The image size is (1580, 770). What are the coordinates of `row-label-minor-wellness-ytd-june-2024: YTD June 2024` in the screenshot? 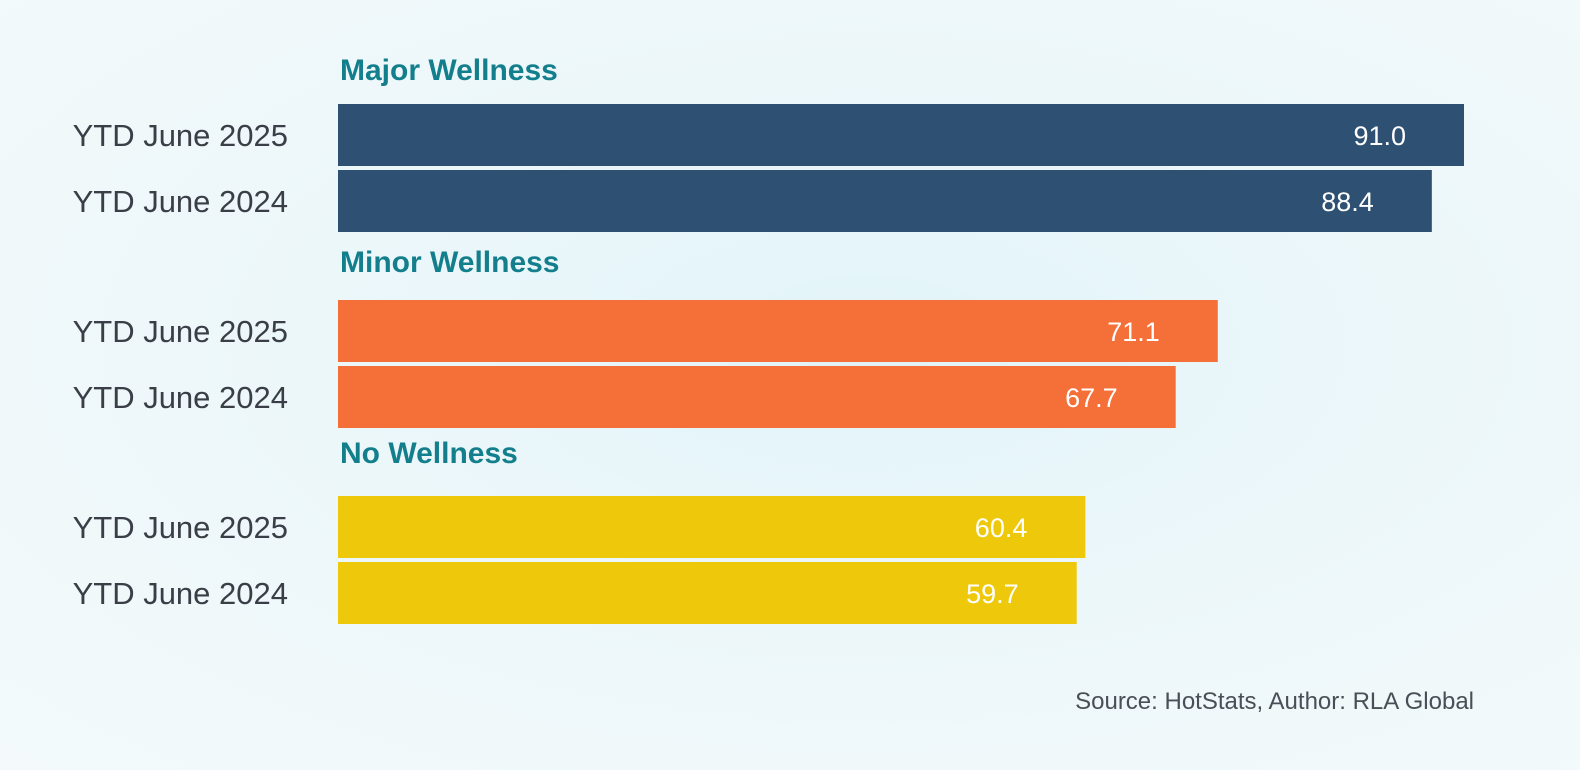 It's located at (180, 397).